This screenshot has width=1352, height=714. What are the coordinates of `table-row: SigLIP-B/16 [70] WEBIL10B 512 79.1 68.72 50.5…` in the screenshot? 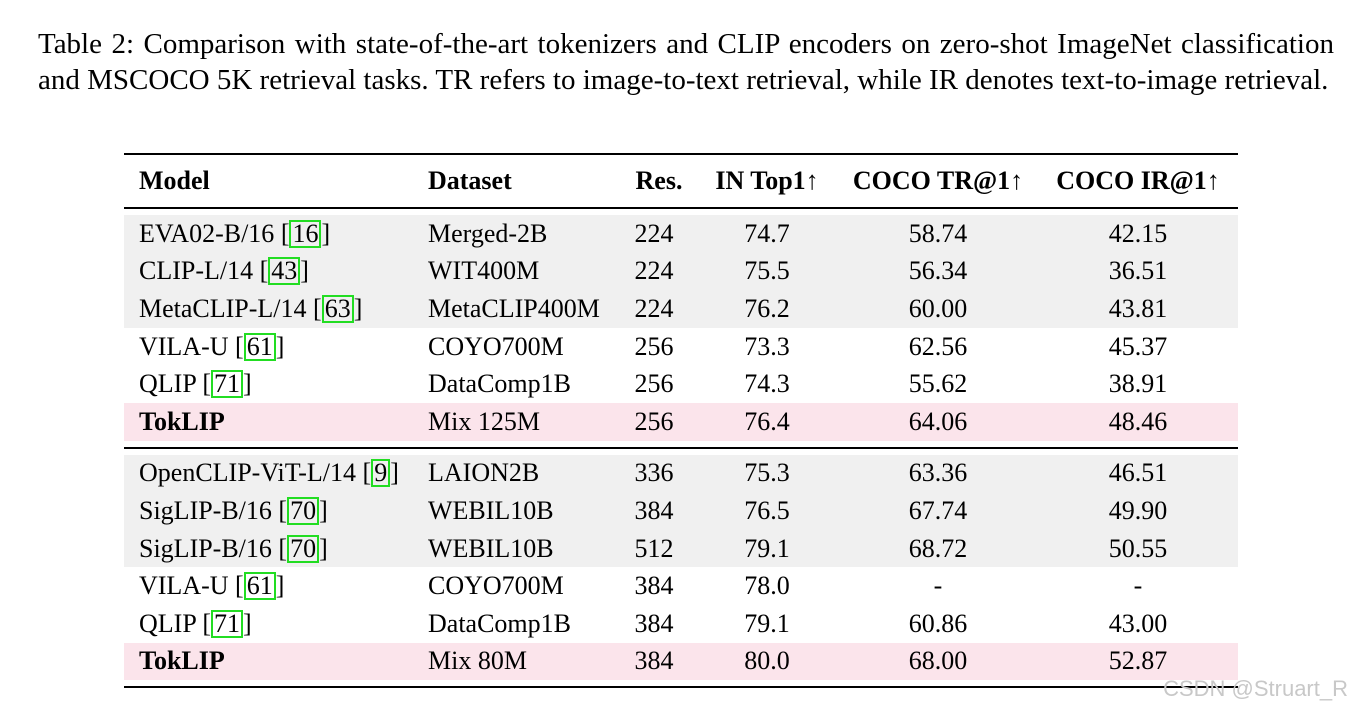 It's located at (681, 548).